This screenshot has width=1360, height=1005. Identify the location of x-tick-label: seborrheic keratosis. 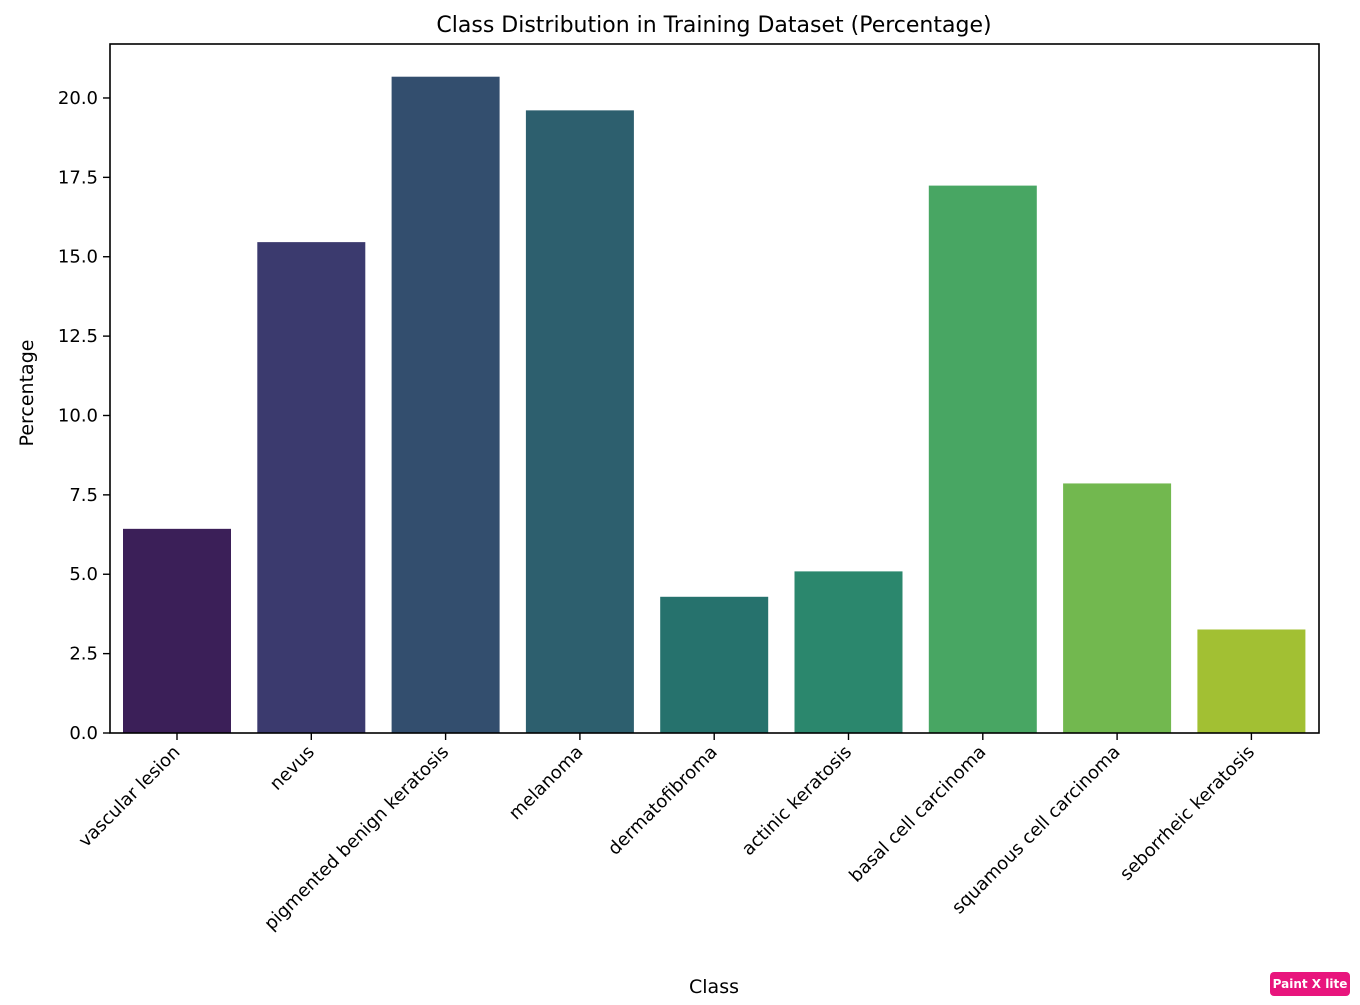
(1187, 813).